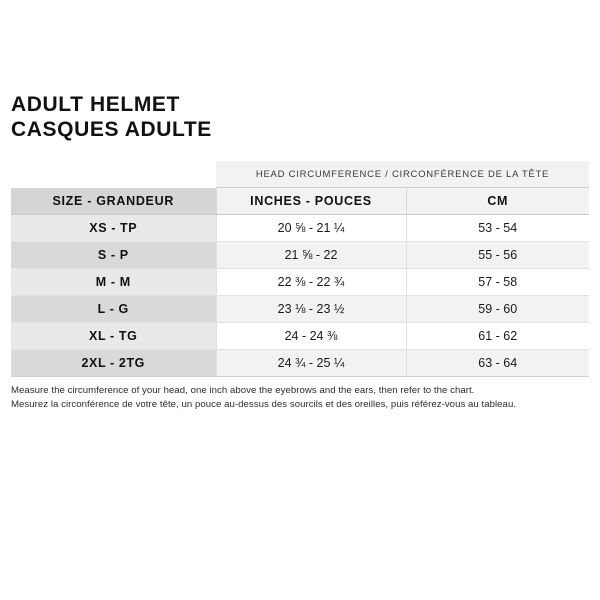 The height and width of the screenshot is (600, 600). I want to click on cell-size: XS - TP, so click(113, 228).